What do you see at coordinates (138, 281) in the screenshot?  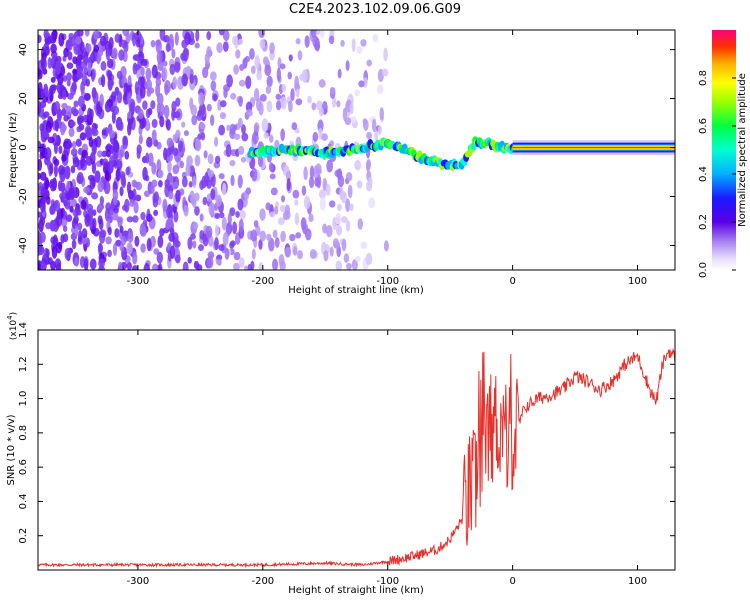 I see `spectrogram-x-tick-label: -300` at bounding box center [138, 281].